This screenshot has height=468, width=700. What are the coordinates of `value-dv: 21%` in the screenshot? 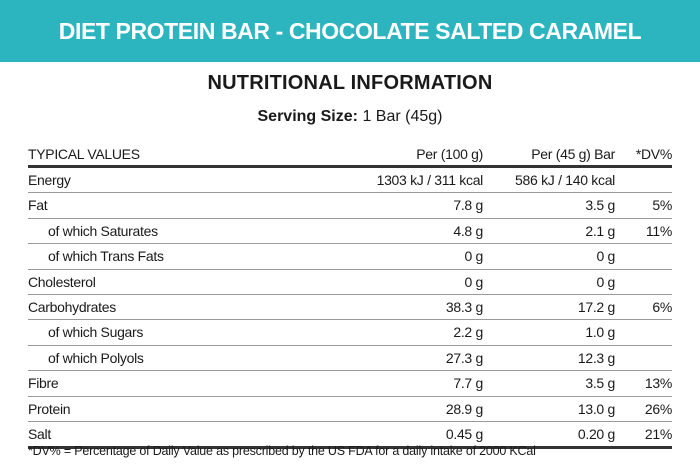 It's located at (658, 433).